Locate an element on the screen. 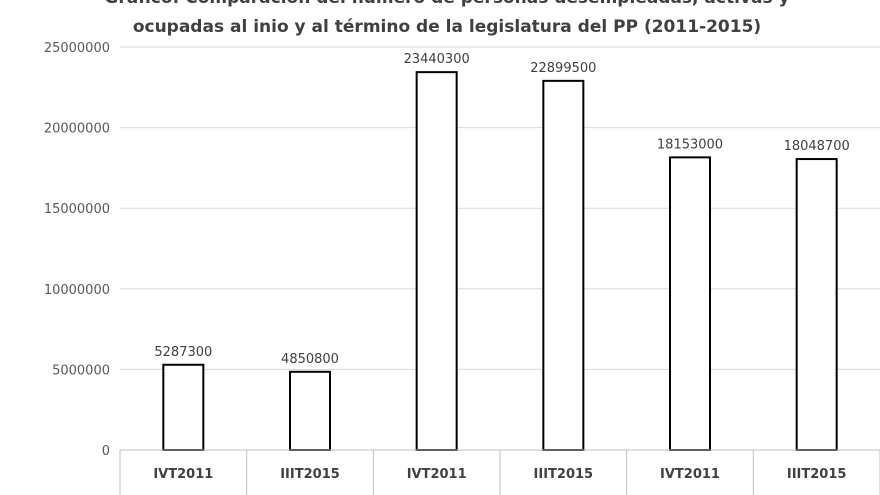  x-axis is located at coordinates (499, 472).